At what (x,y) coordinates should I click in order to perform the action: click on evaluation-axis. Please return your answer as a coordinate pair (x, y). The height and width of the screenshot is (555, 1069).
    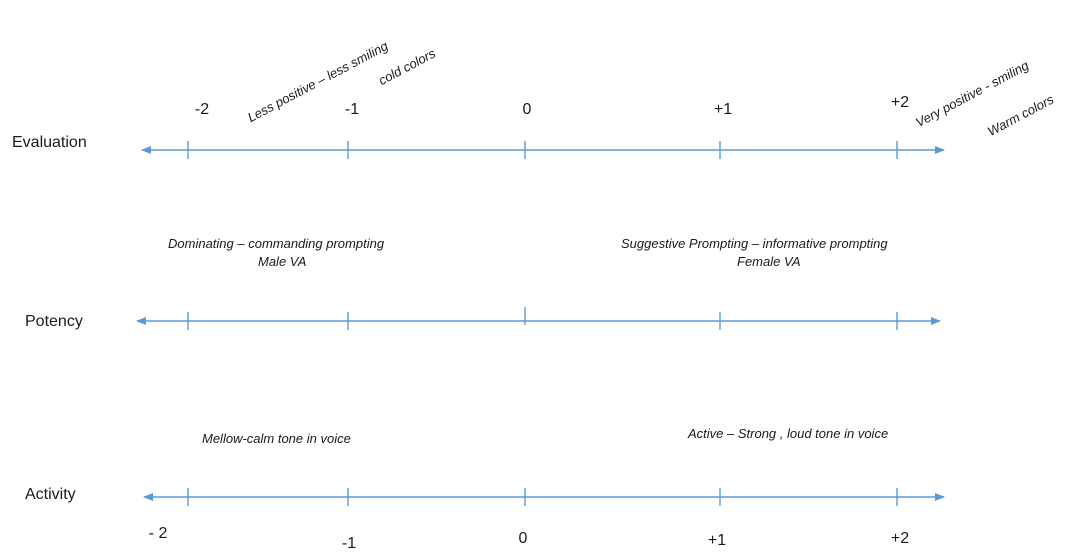
    Looking at the image, I should click on (543, 150).